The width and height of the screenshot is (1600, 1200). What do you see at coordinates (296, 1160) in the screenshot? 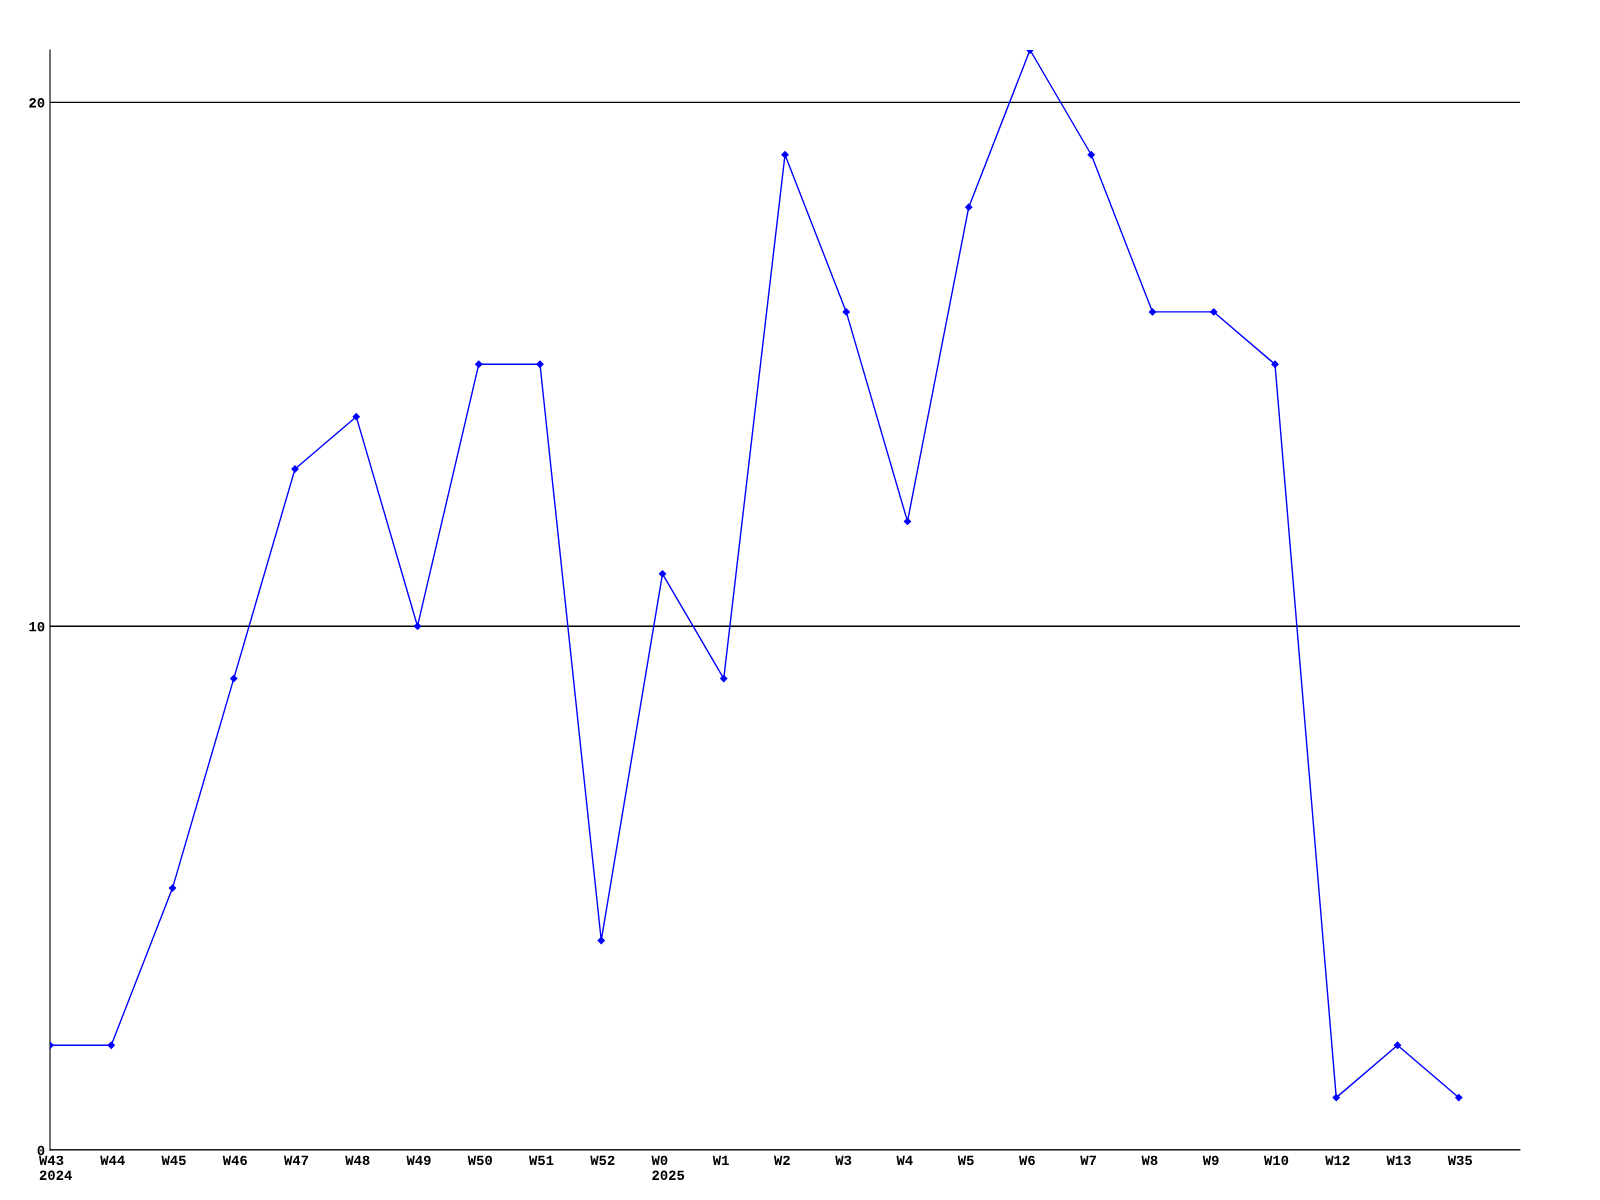
I see `x-tick-label: W47` at bounding box center [296, 1160].